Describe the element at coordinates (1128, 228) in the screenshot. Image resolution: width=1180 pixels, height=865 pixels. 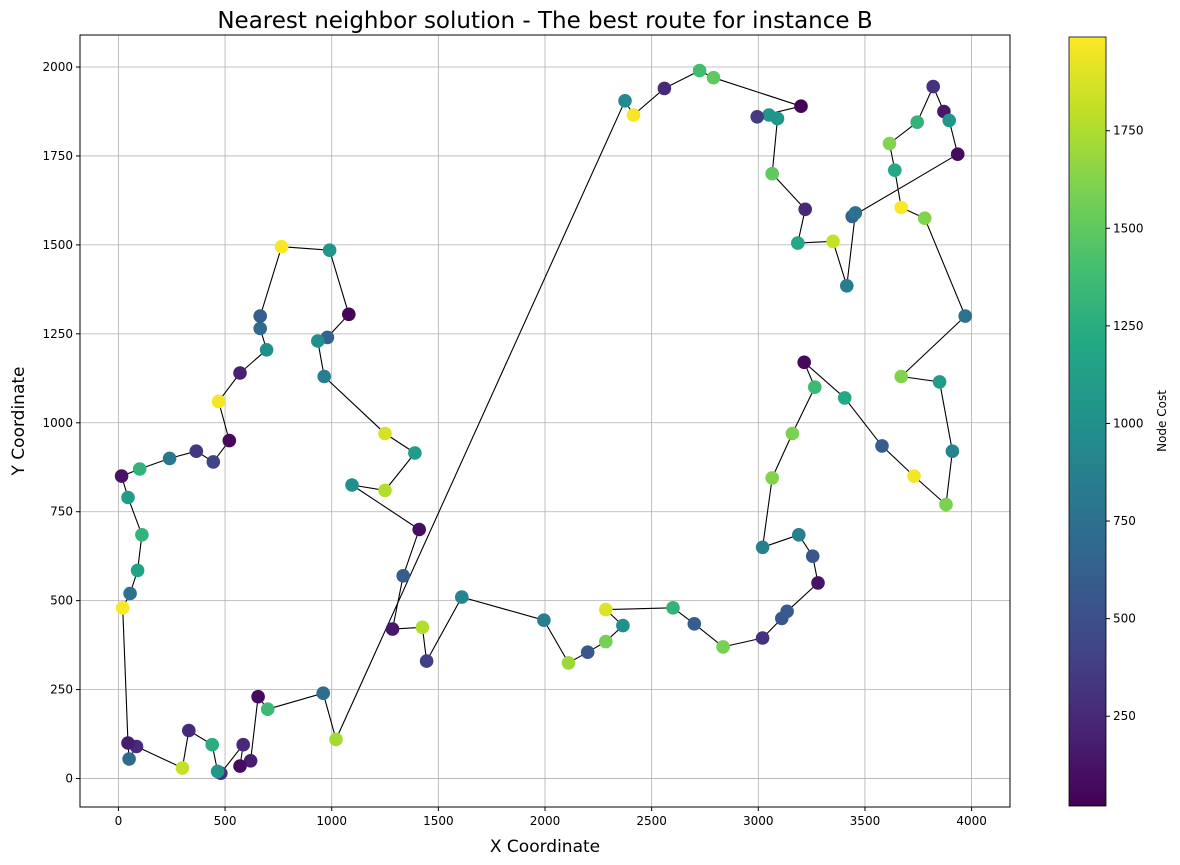
I see `colorbar-tick-label: 1500` at that location.